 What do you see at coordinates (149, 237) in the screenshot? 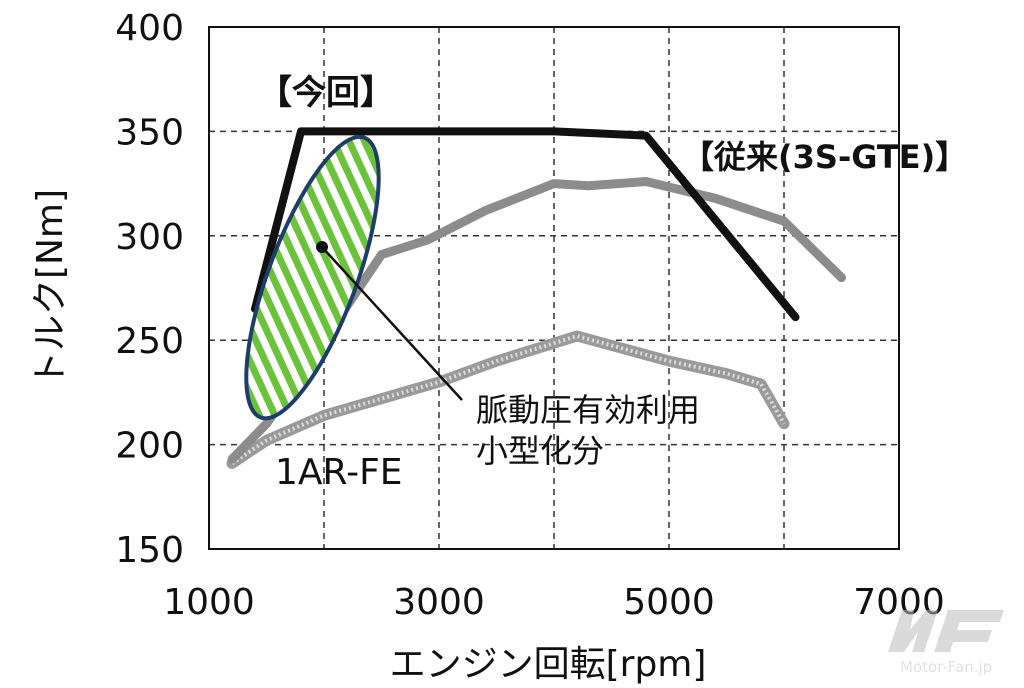
I see `y-tick-label: 300` at bounding box center [149, 237].